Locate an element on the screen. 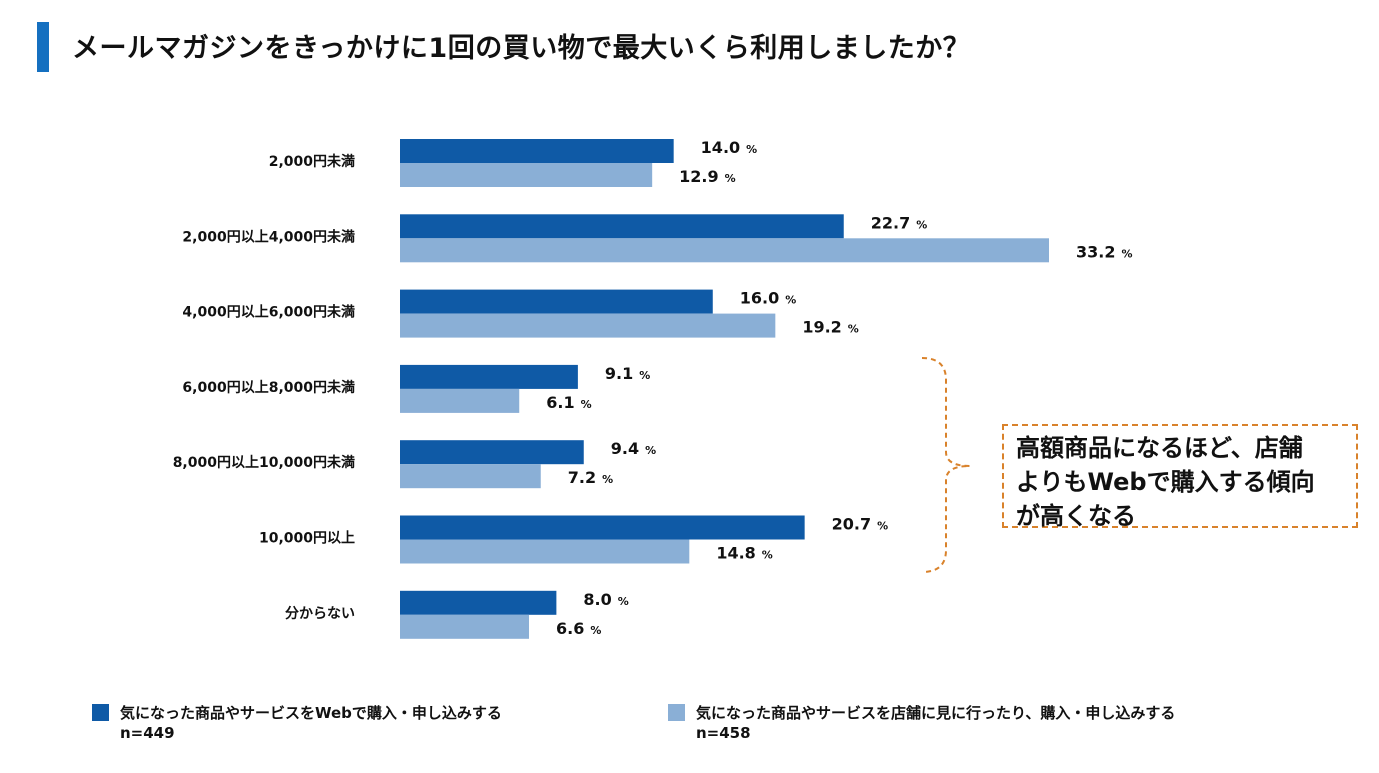  category-label: 2,000円以上4,000円未満 is located at coordinates (268, 236).